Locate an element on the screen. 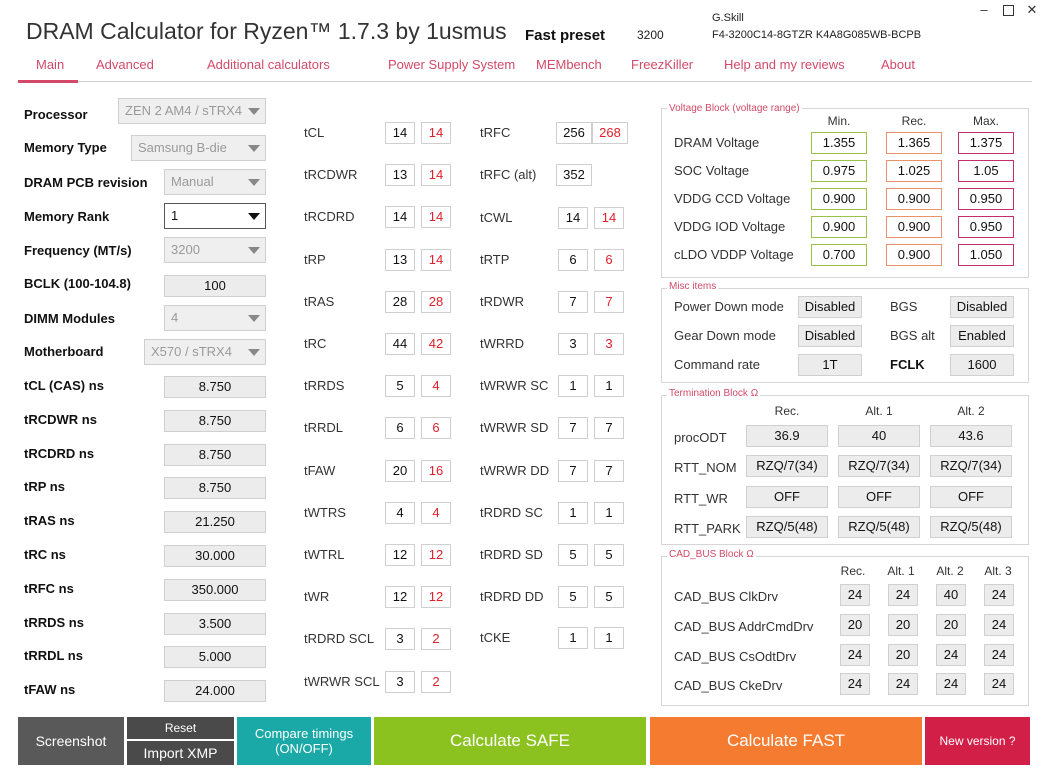 This screenshot has width=1052, height=779. termination-value: OFF is located at coordinates (879, 497).